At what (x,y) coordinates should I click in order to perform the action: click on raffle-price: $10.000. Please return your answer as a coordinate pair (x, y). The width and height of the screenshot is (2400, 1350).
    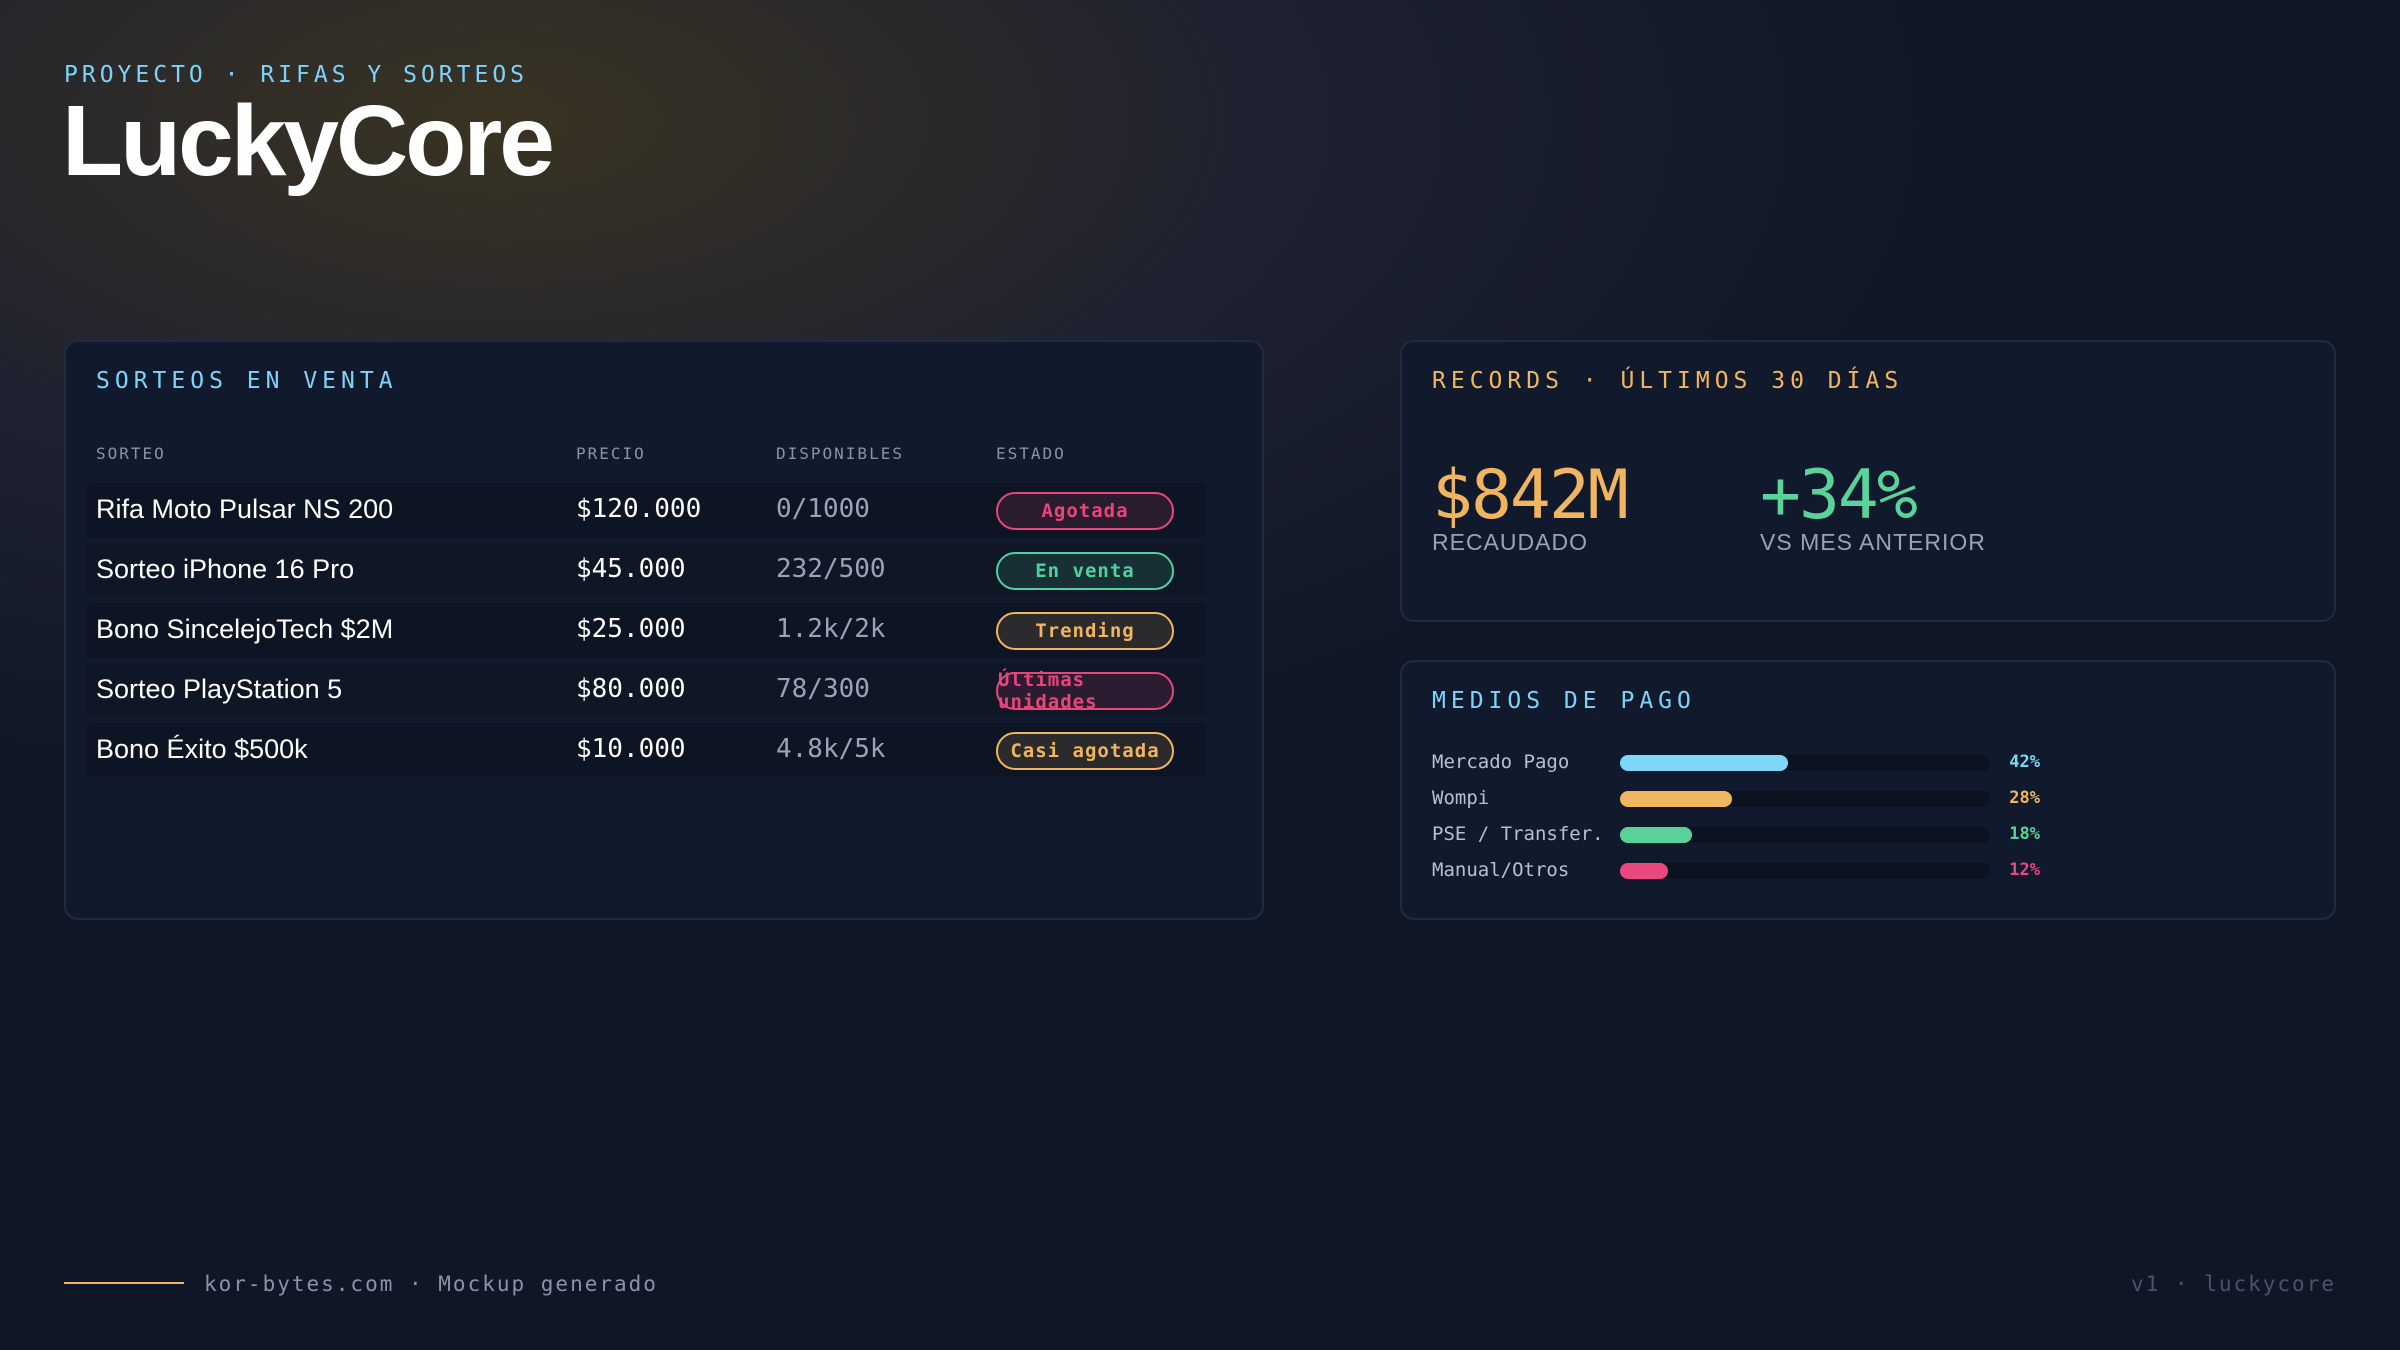
    Looking at the image, I should click on (631, 749).